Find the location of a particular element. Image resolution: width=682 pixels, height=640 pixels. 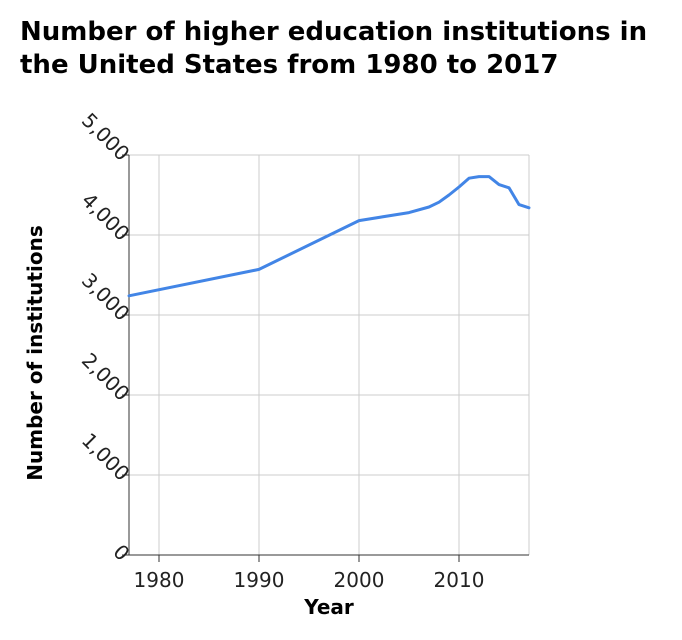

y-tick-label: 1,000 is located at coordinates (105, 456).